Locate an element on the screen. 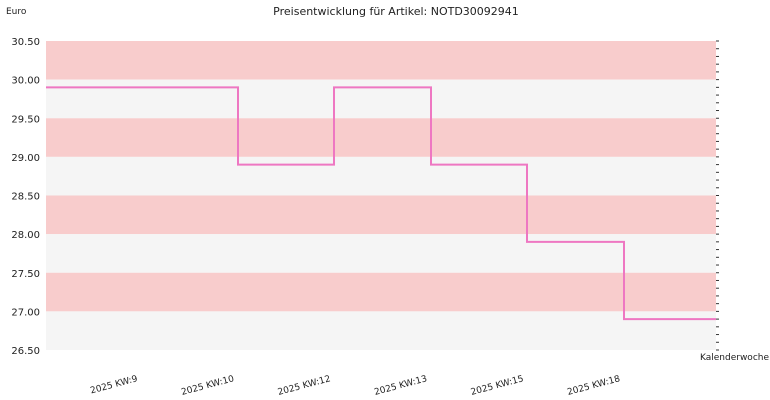  y-tick-label: 30.00 is located at coordinates (25, 81).